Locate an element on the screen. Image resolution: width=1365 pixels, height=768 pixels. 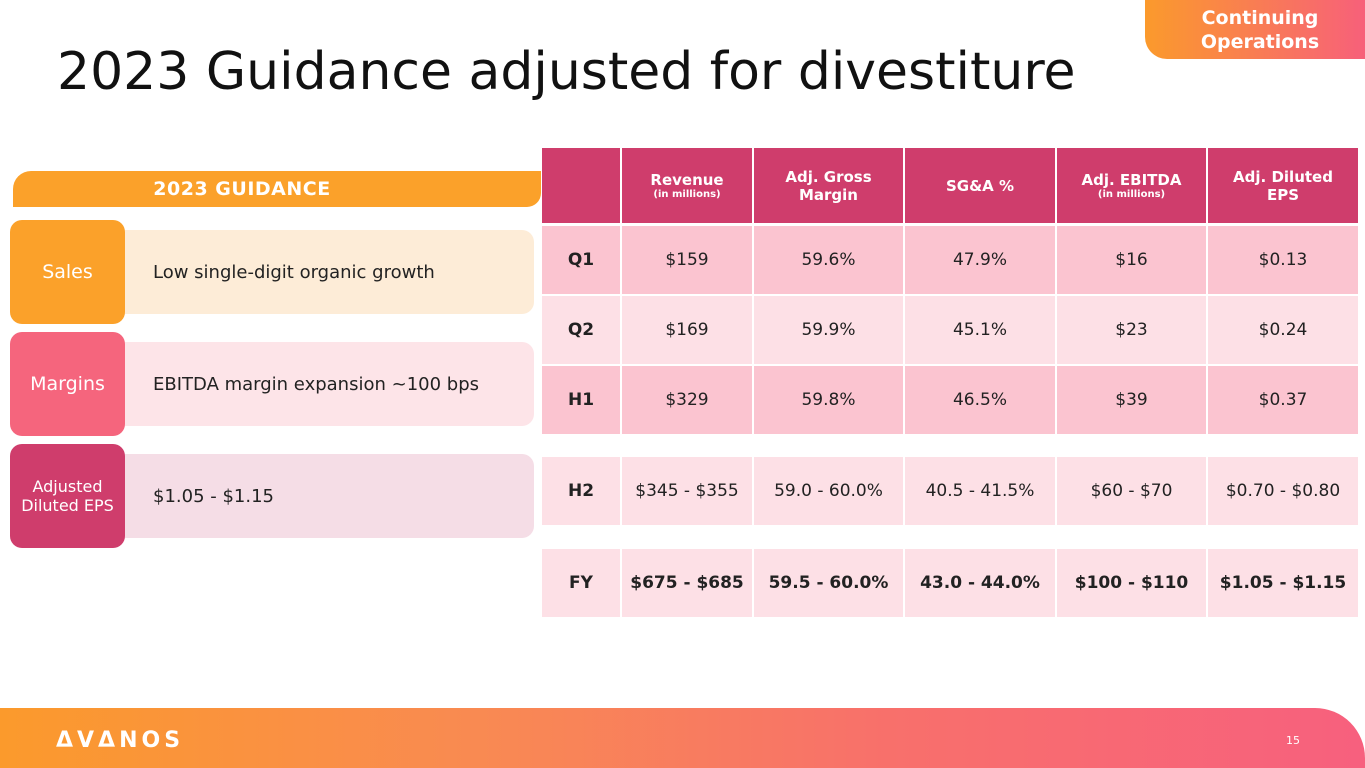
table-cell: 46.5% is located at coordinates (980, 400).